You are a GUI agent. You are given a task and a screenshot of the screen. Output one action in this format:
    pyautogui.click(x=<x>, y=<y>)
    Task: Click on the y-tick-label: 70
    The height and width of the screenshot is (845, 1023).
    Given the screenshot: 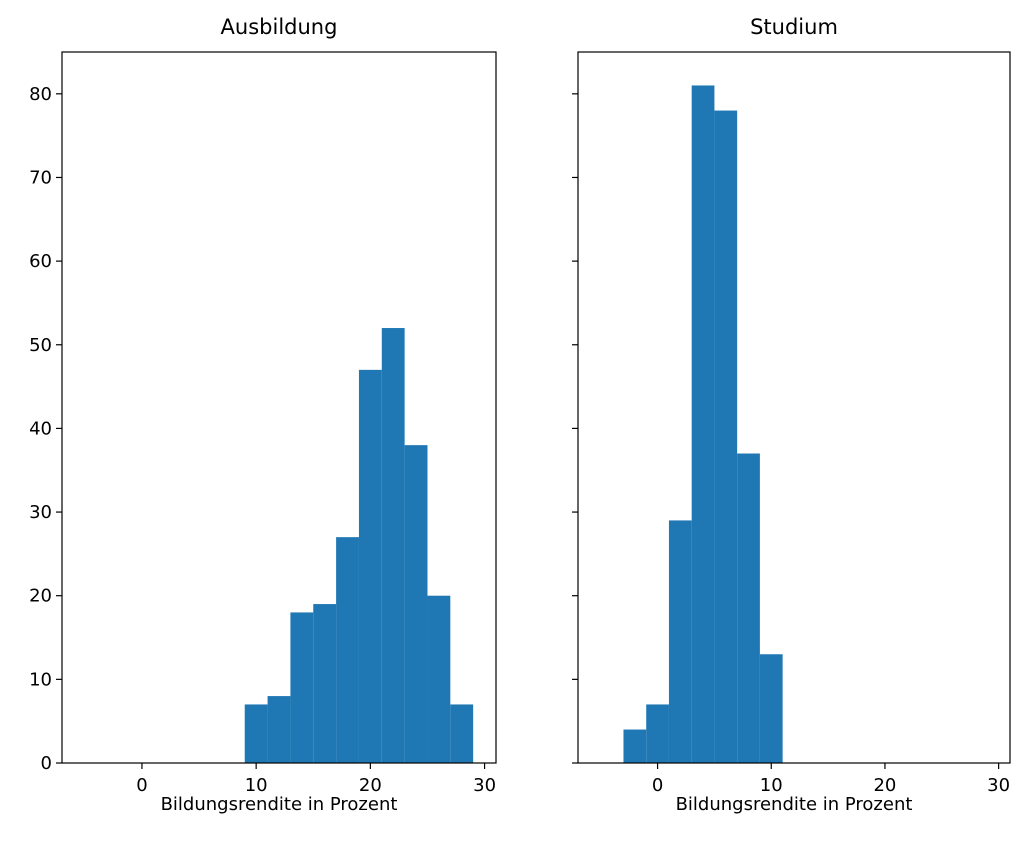 What is the action you would take?
    pyautogui.click(x=40, y=177)
    